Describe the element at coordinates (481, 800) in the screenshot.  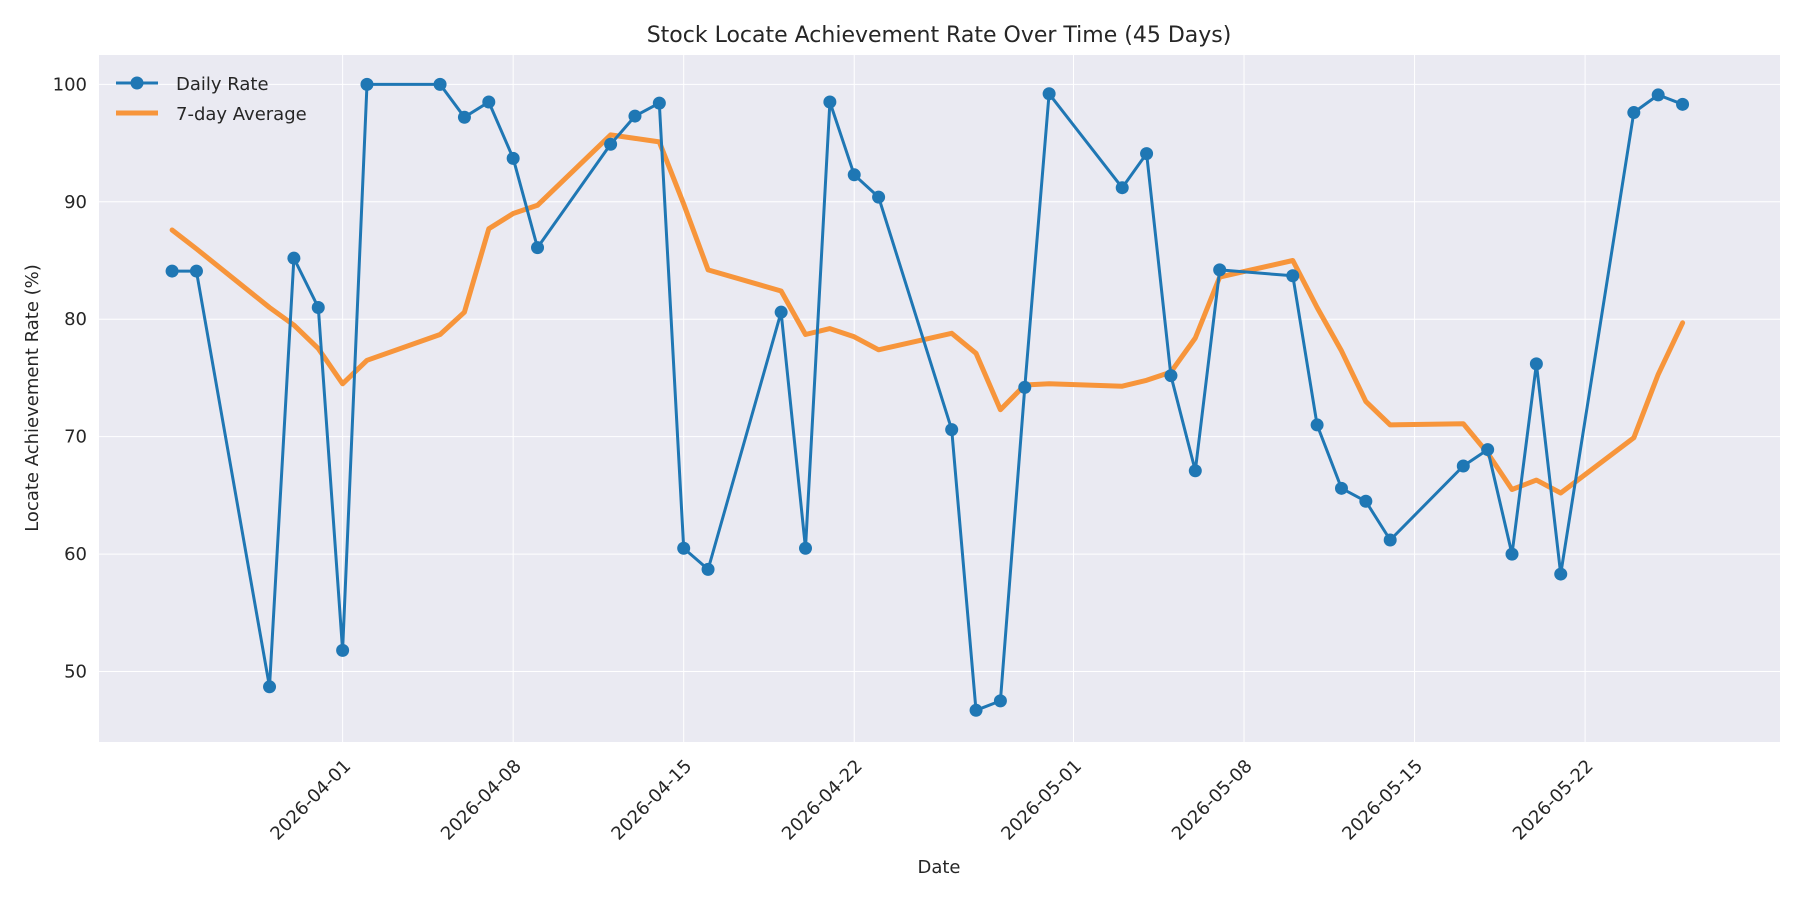
I see `x-tick-label: 2026-04-08` at that location.